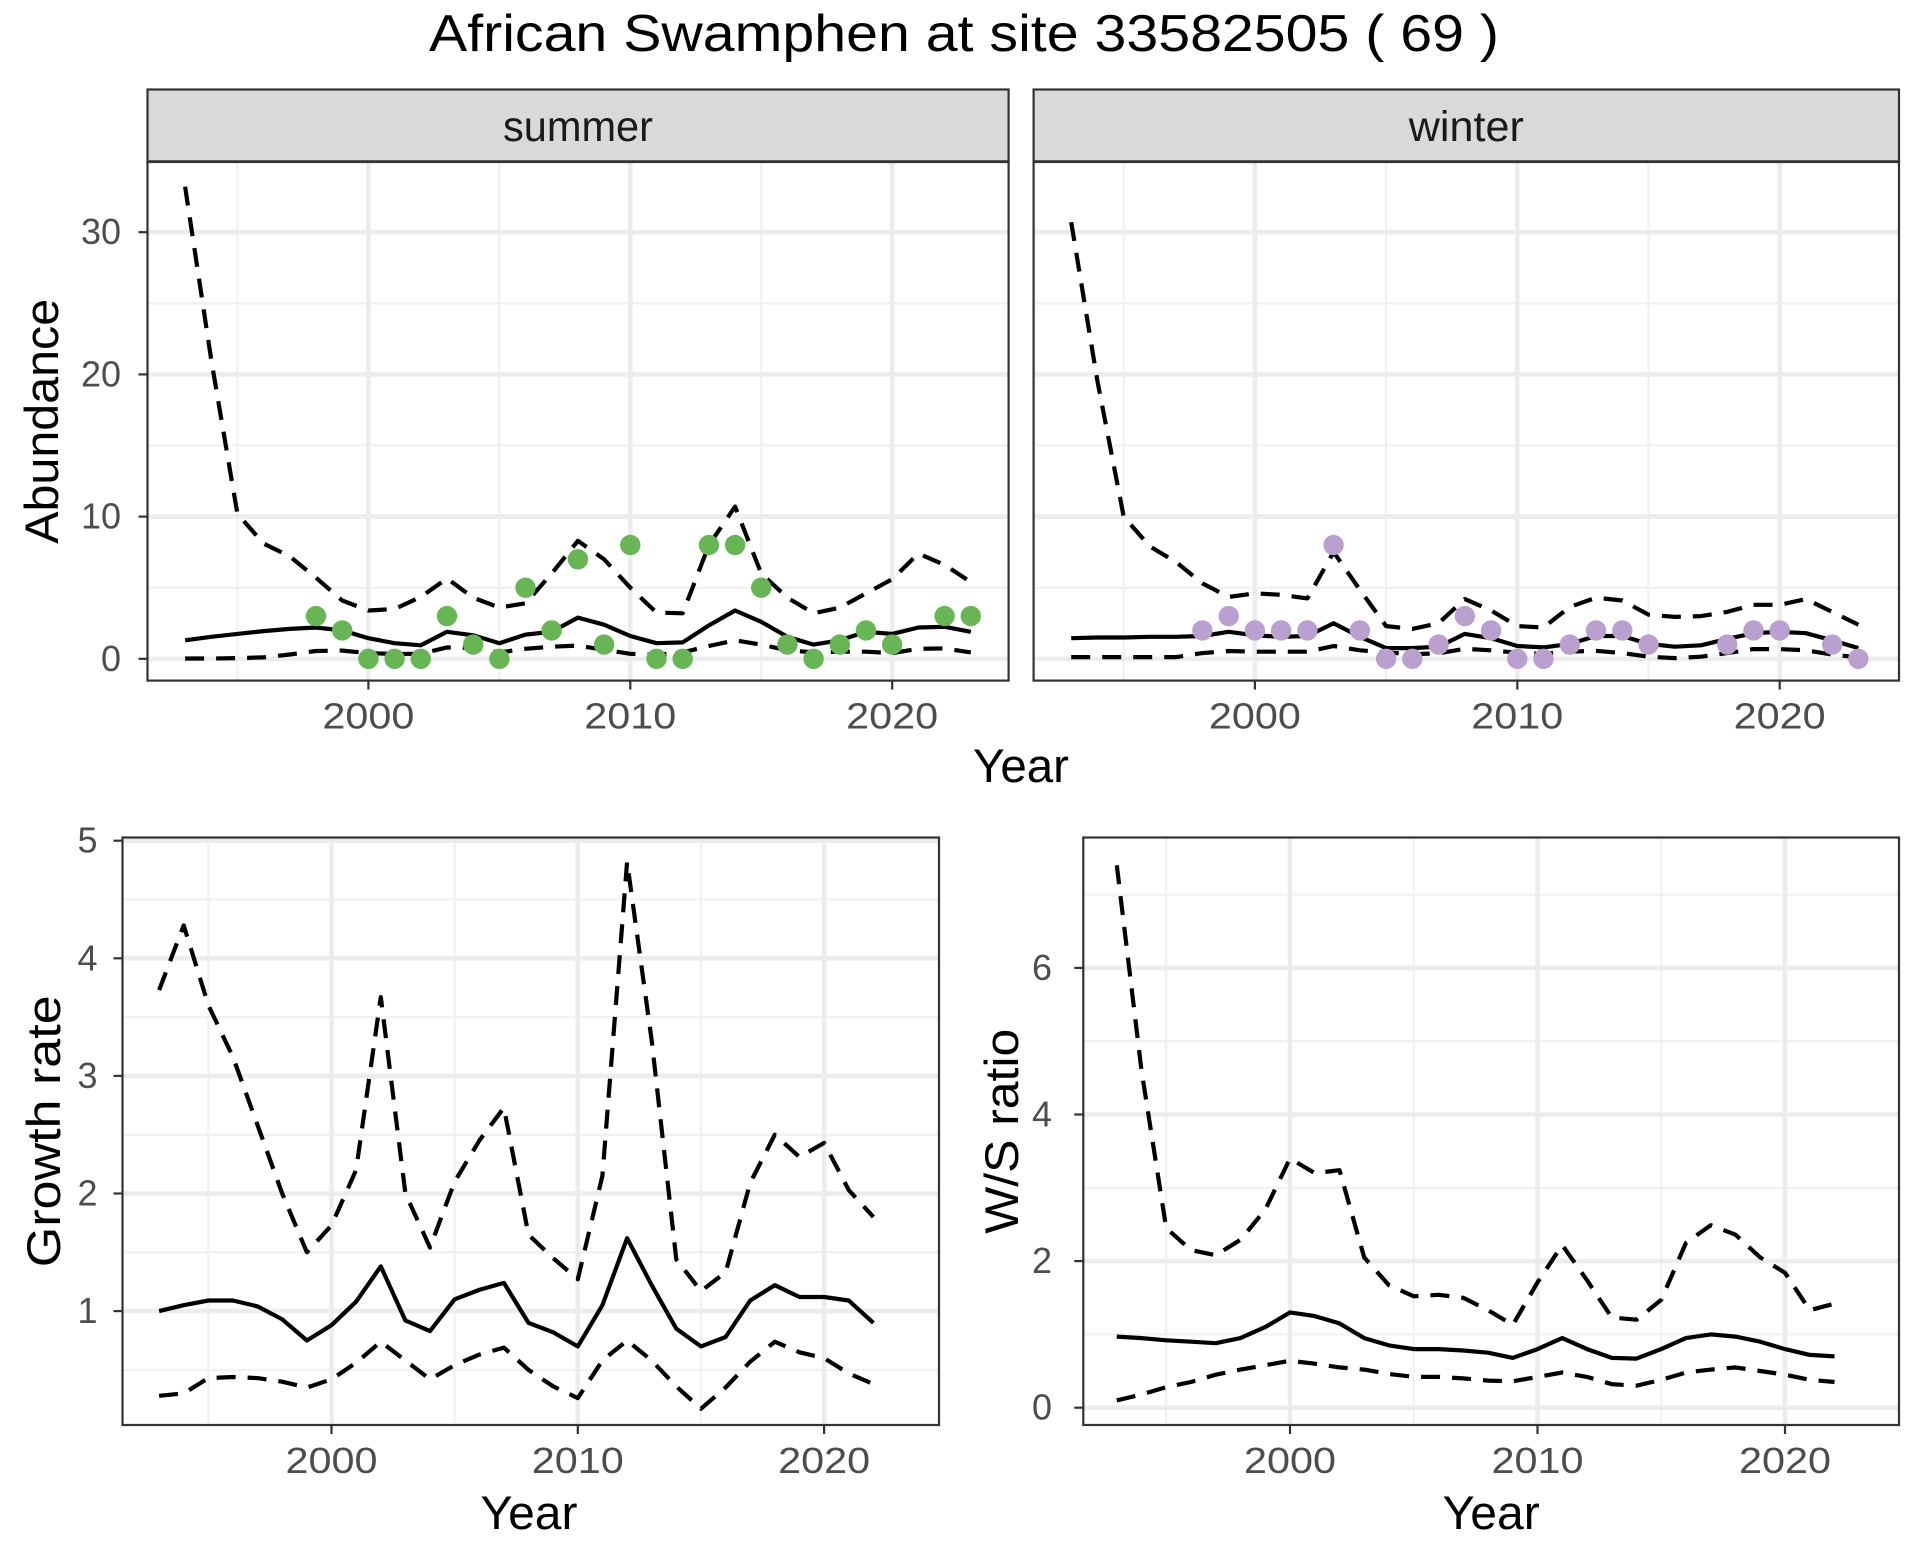 This screenshot has height=1560, width=1920. What do you see at coordinates (87, 1310) in the screenshot?
I see `svg-text: 1` at bounding box center [87, 1310].